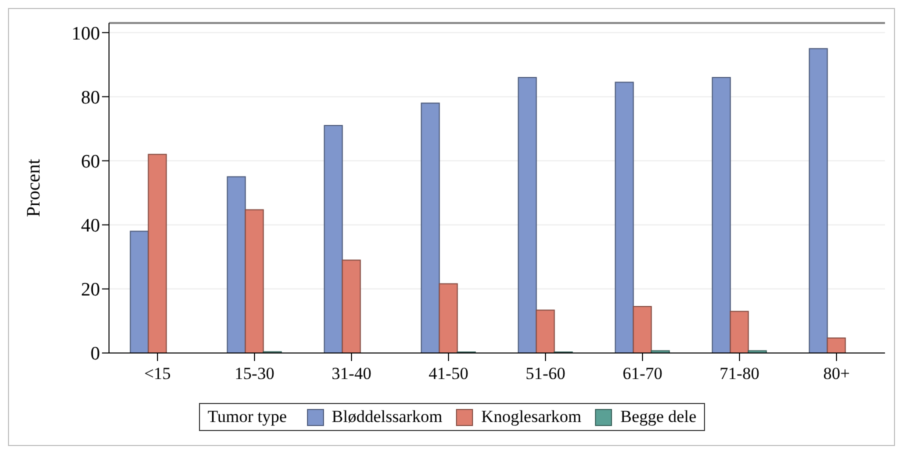 This screenshot has width=899, height=454. I want to click on y-tick-label: 0, so click(95, 354).